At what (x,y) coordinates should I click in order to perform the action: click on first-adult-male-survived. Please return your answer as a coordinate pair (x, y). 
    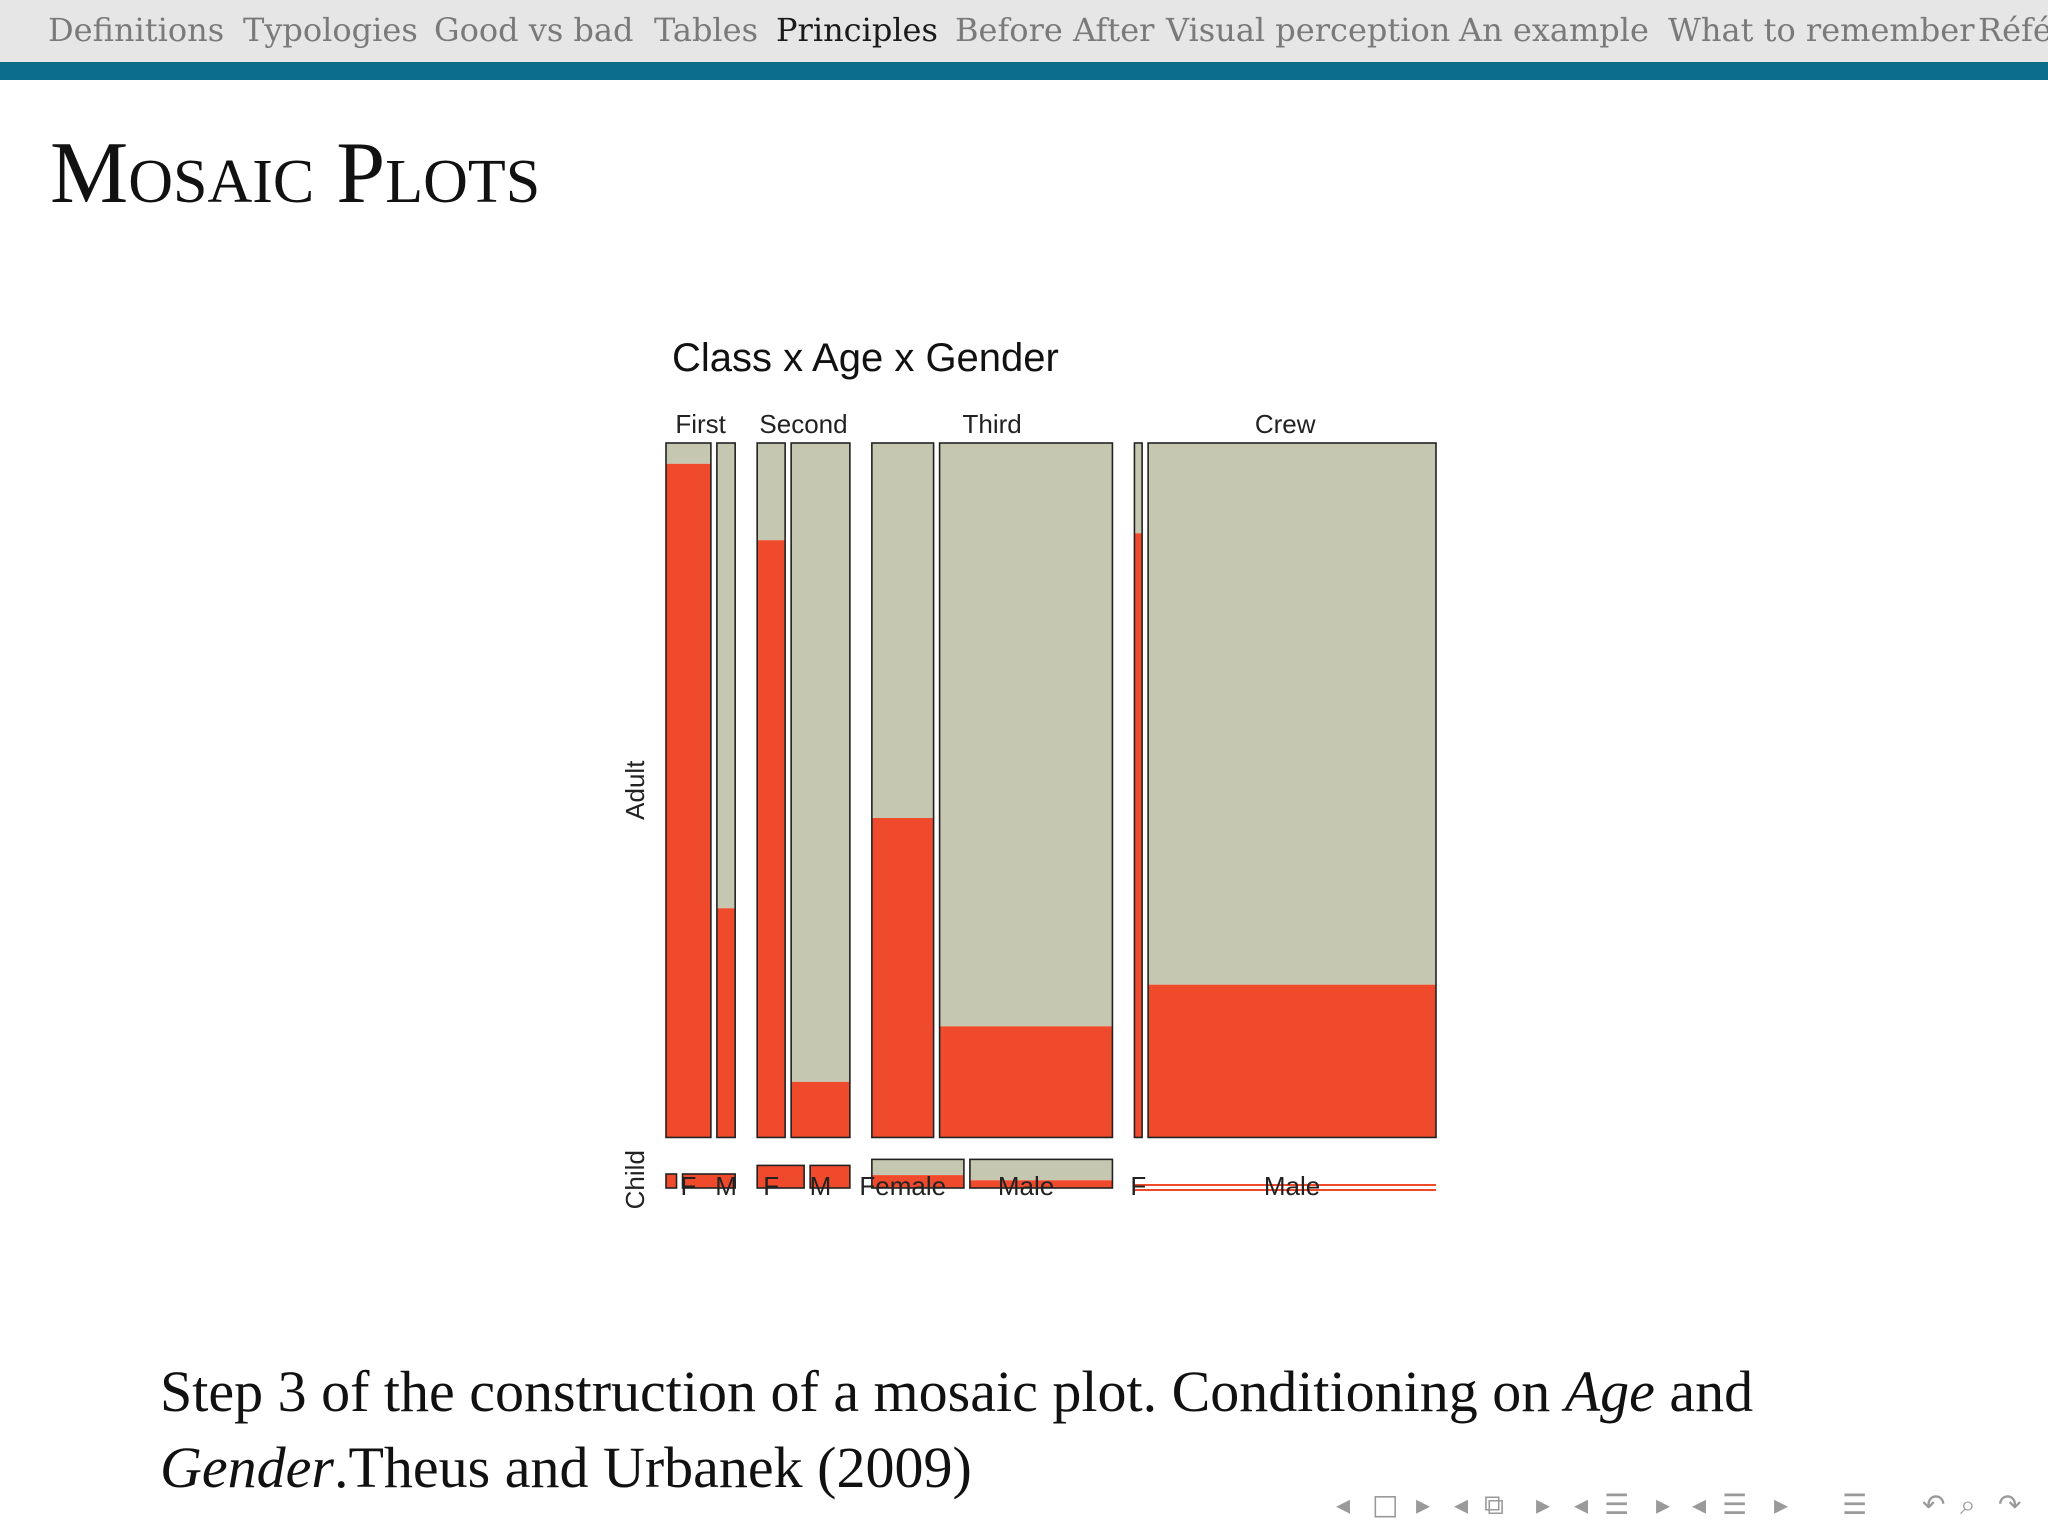
    Looking at the image, I should click on (726, 1023).